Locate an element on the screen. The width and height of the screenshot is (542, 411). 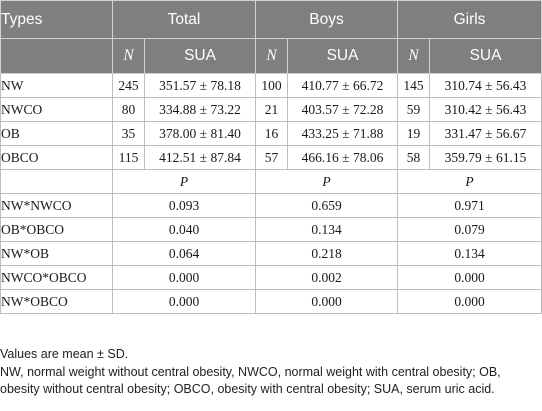
comparison-row: OB*OBCO 0.040 0.134 0.079 is located at coordinates (271, 229).